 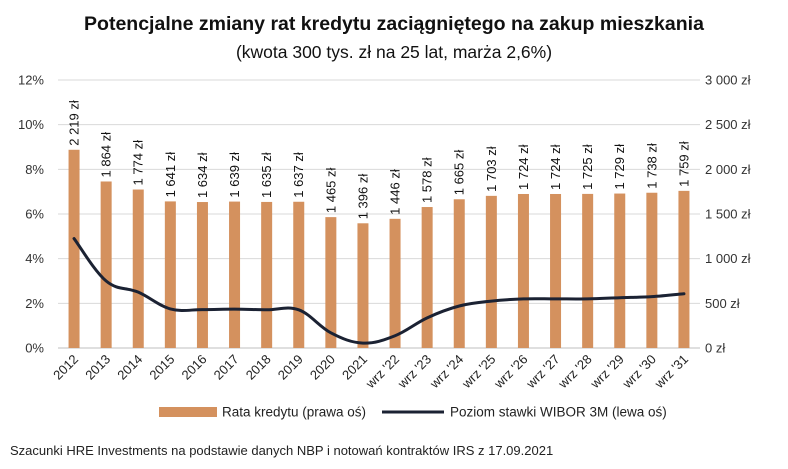 What do you see at coordinates (587, 167) in the screenshot?
I see `bar-value-label: 1 725 zł` at bounding box center [587, 167].